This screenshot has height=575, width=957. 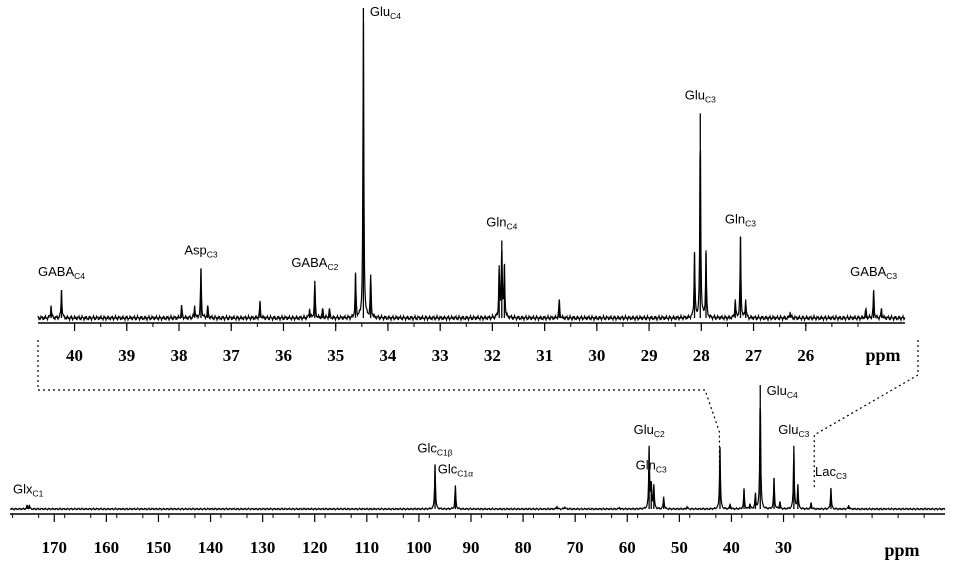 I want to click on peak-annotation: GlnC4, so click(x=501, y=223).